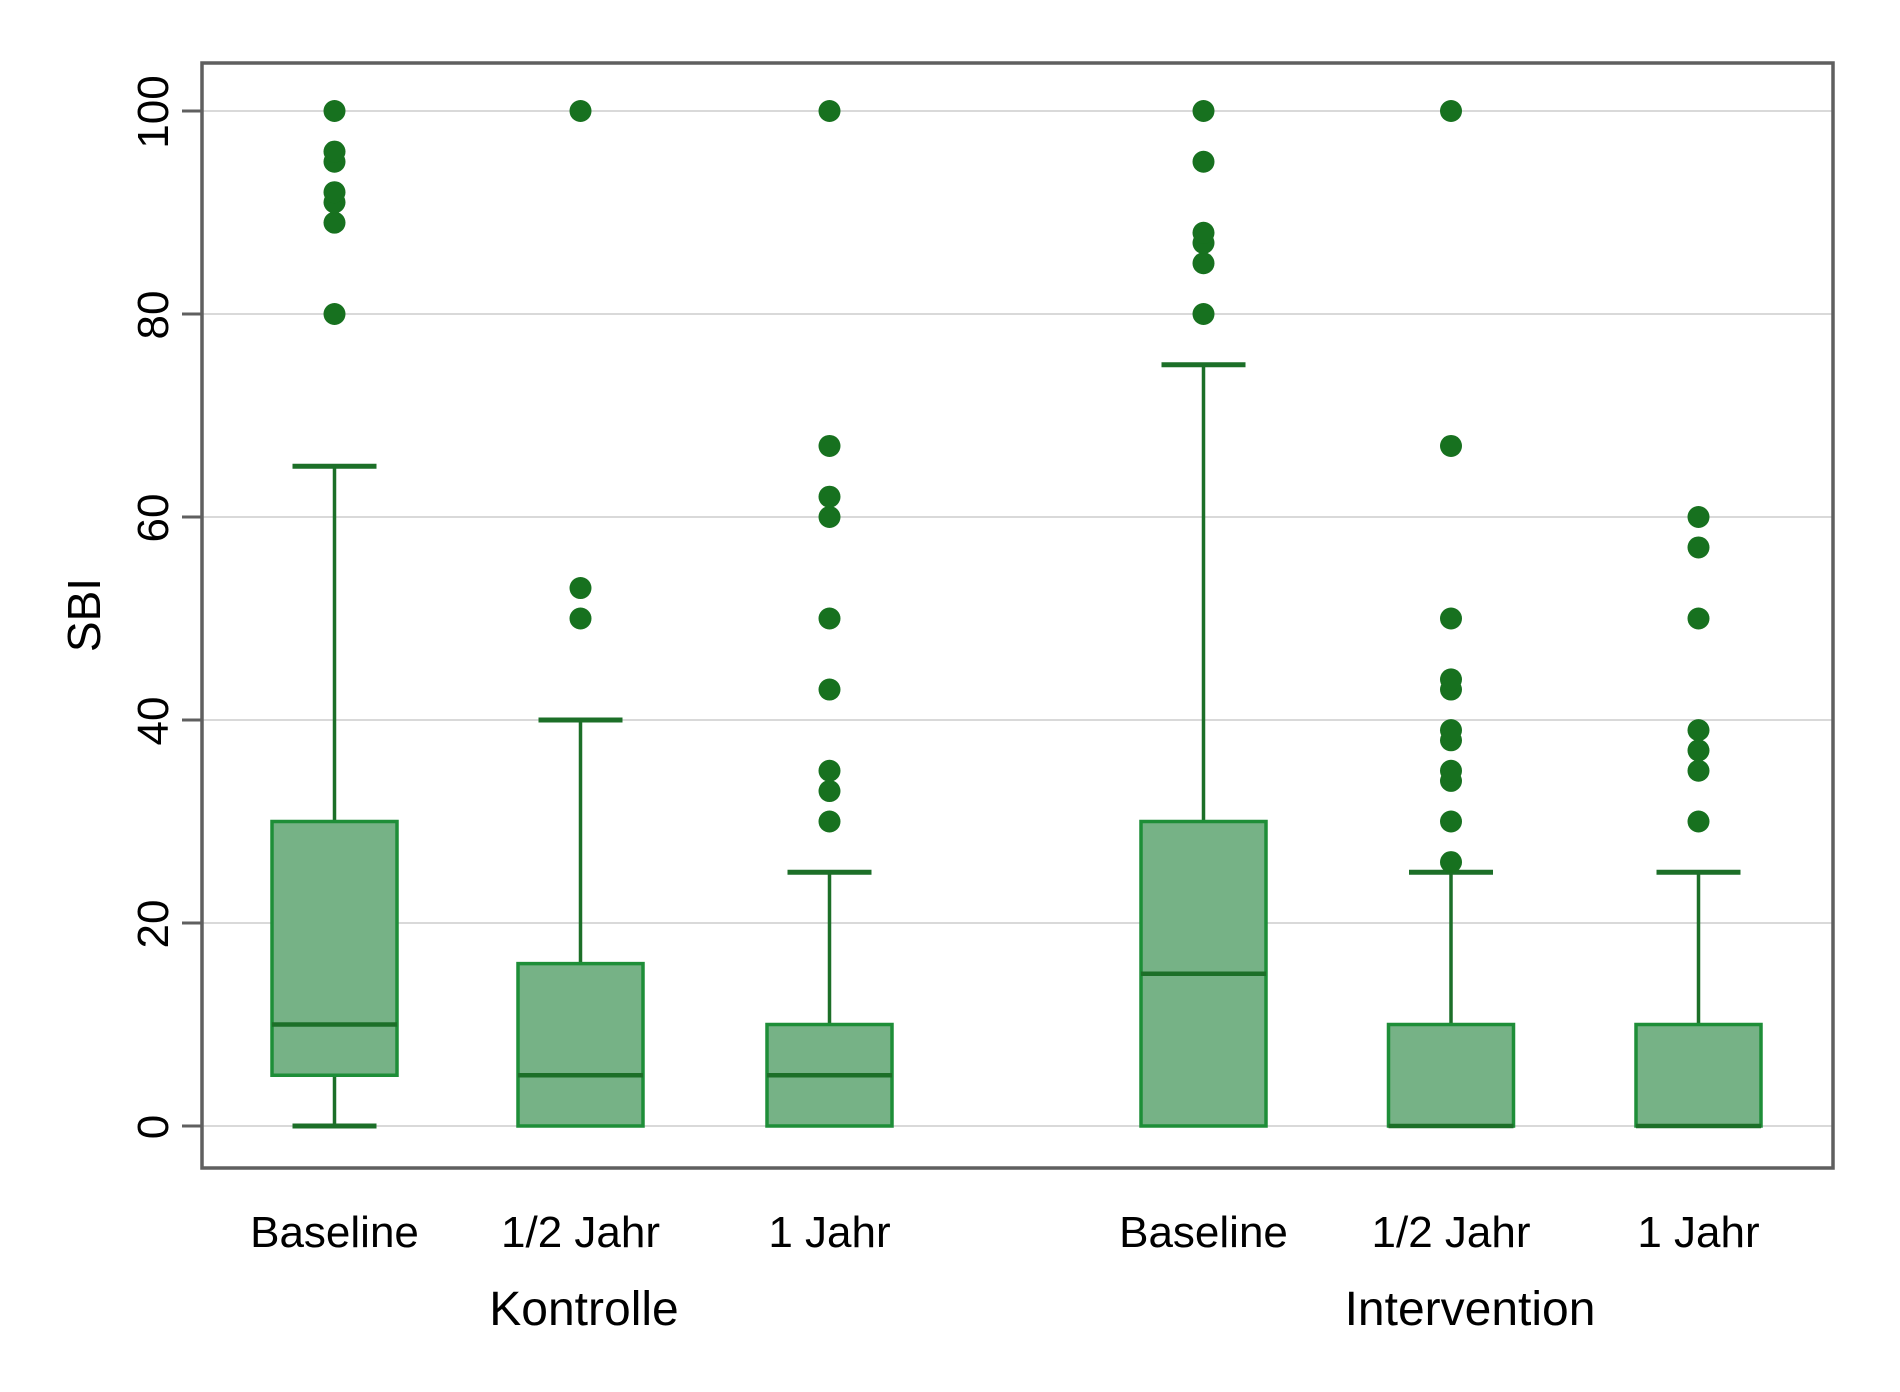 This screenshot has height=1392, width=1900. Describe the element at coordinates (84, 615) in the screenshot. I see `y-axis-title: SBI` at that location.